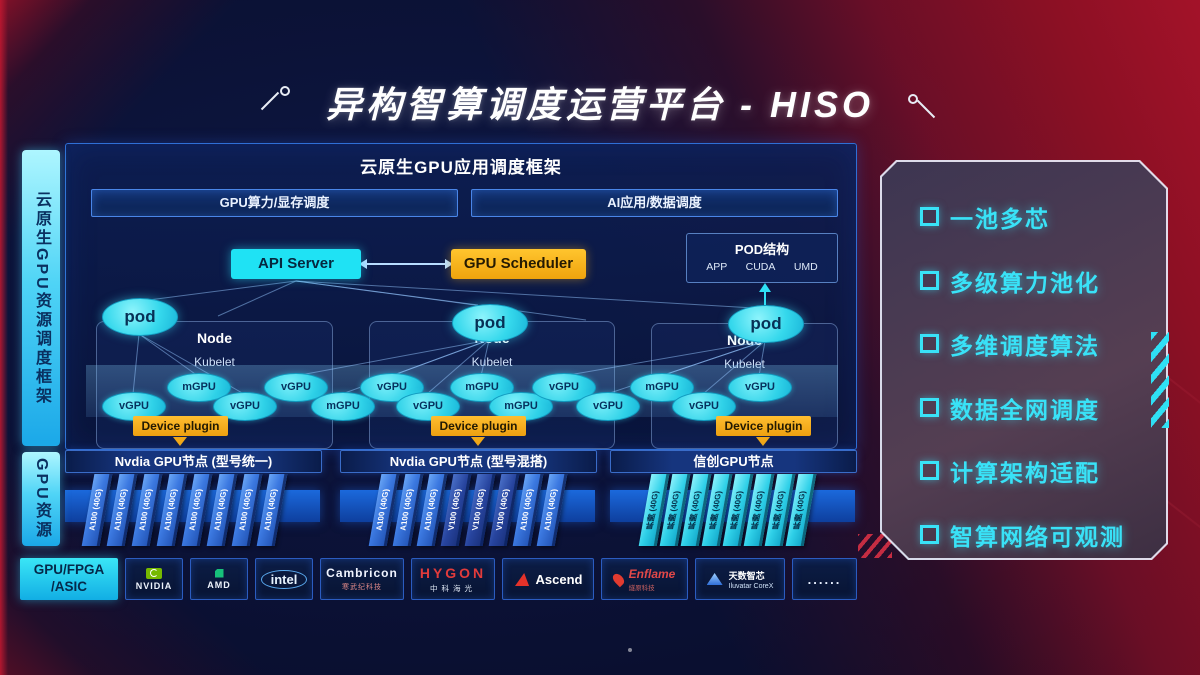 Image resolution: width=1200 pixels, height=675 pixels. I want to click on feature-label: 智算网络可观测, so click(1037, 536).